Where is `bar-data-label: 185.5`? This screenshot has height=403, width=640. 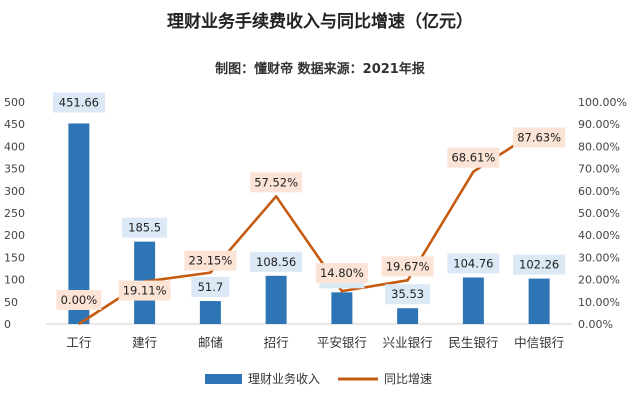 bar-data-label: 185.5 is located at coordinates (144, 228).